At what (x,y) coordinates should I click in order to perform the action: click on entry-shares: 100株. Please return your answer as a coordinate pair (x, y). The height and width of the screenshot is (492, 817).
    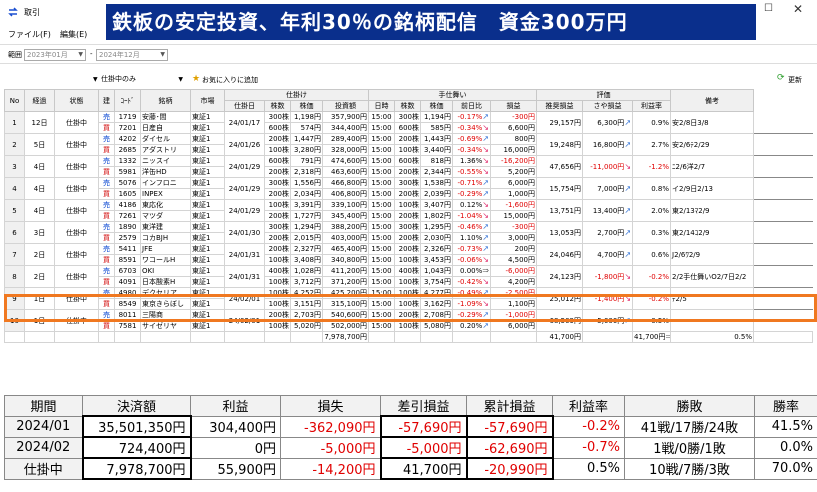
    Looking at the image, I should click on (277, 260).